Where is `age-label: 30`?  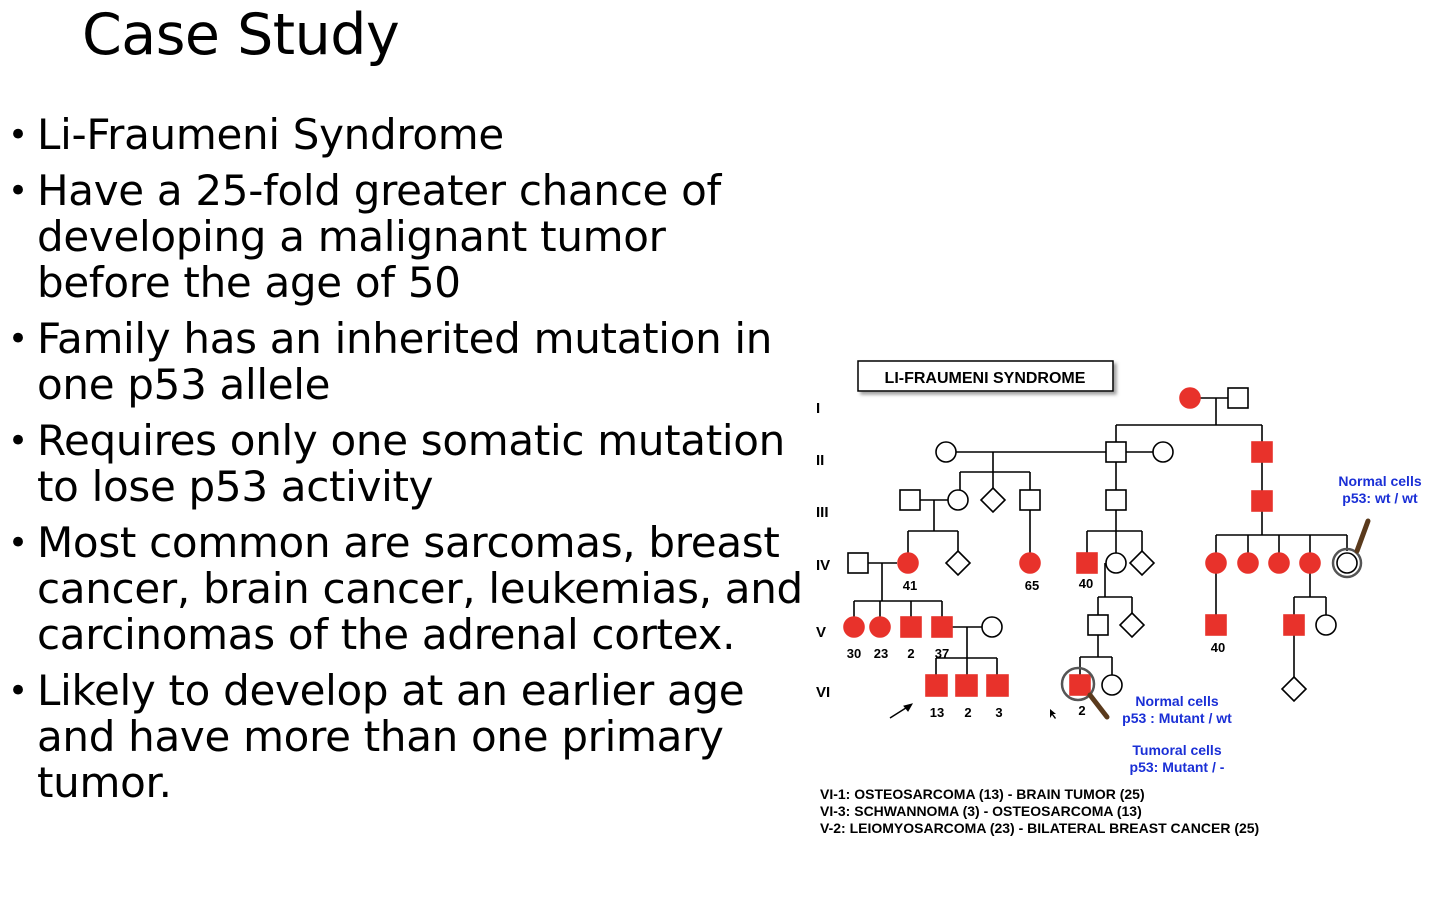
age-label: 30 is located at coordinates (854, 653).